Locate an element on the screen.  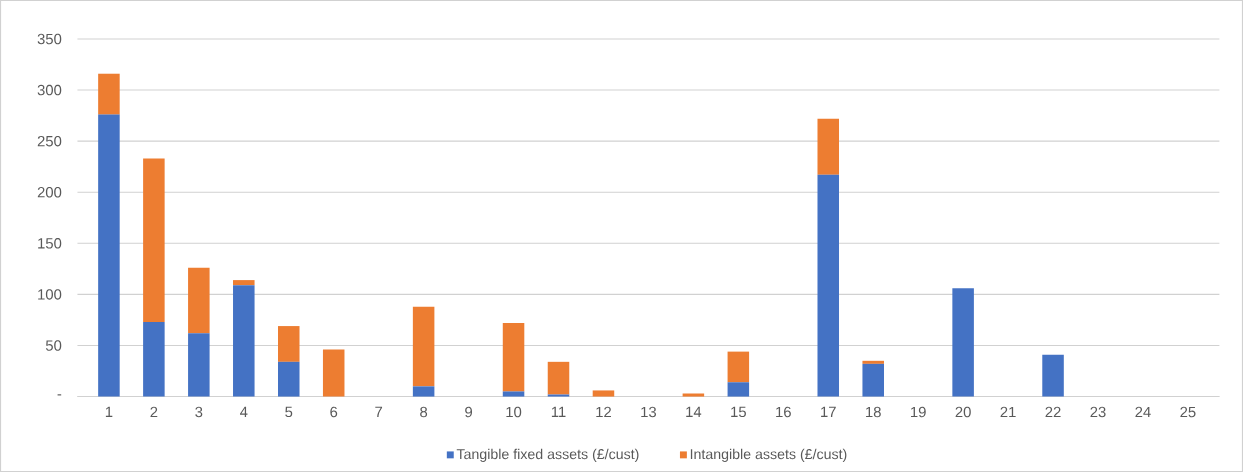
x-tick-label: 22 is located at coordinates (1053, 412).